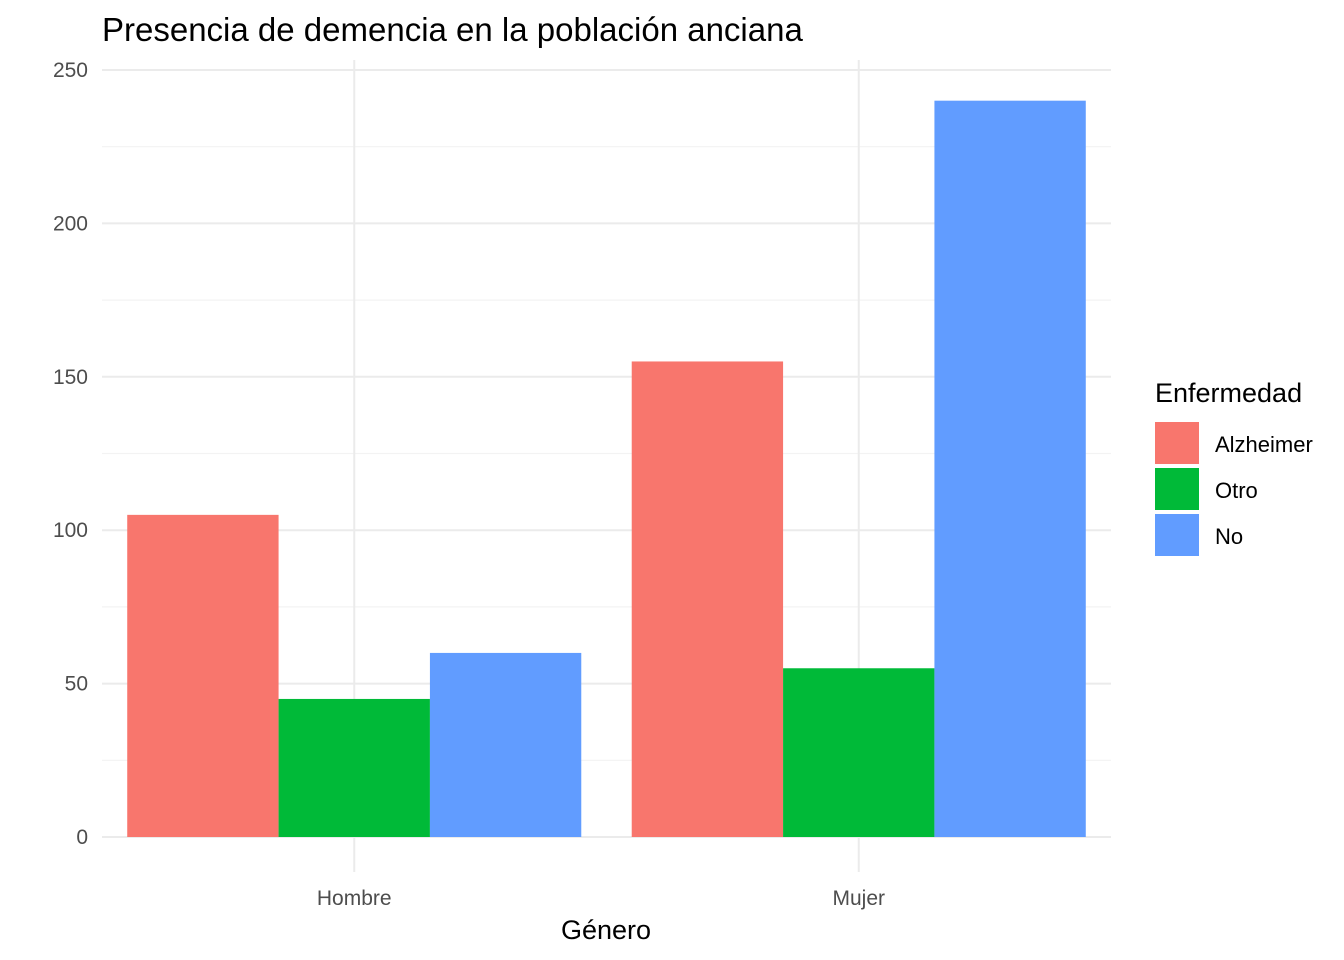  What do you see at coordinates (203, 675) in the screenshot?
I see `bar-alzheimer-hombre` at bounding box center [203, 675].